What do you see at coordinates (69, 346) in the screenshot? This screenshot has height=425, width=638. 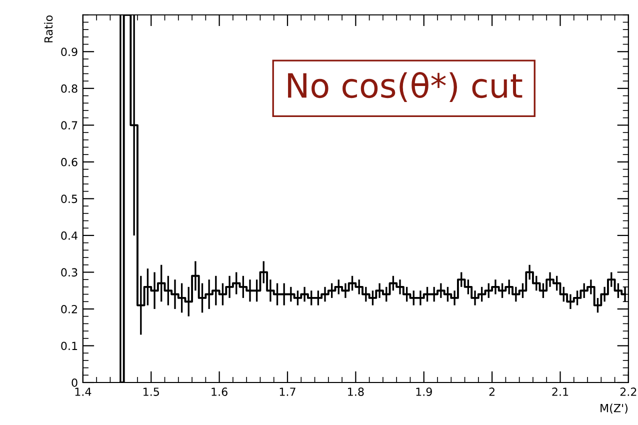 I see `y-tick-label: 0.1` at bounding box center [69, 346].